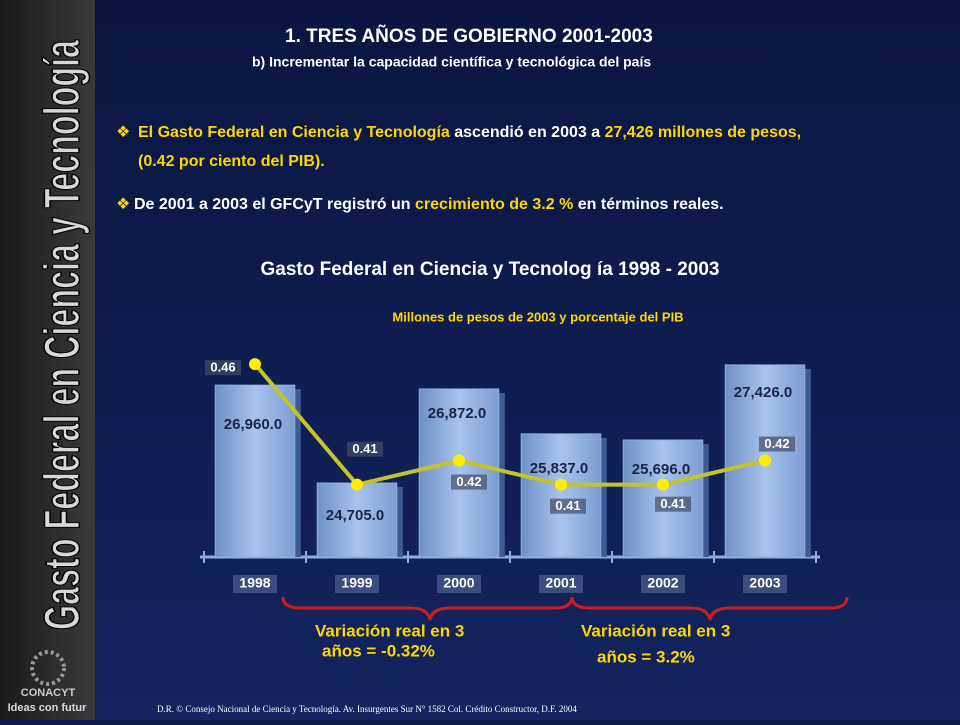 Image resolution: width=960 pixels, height=725 pixels. Describe the element at coordinates (559, 468) in the screenshot. I see `bar-value-label: 25,837.0` at that location.